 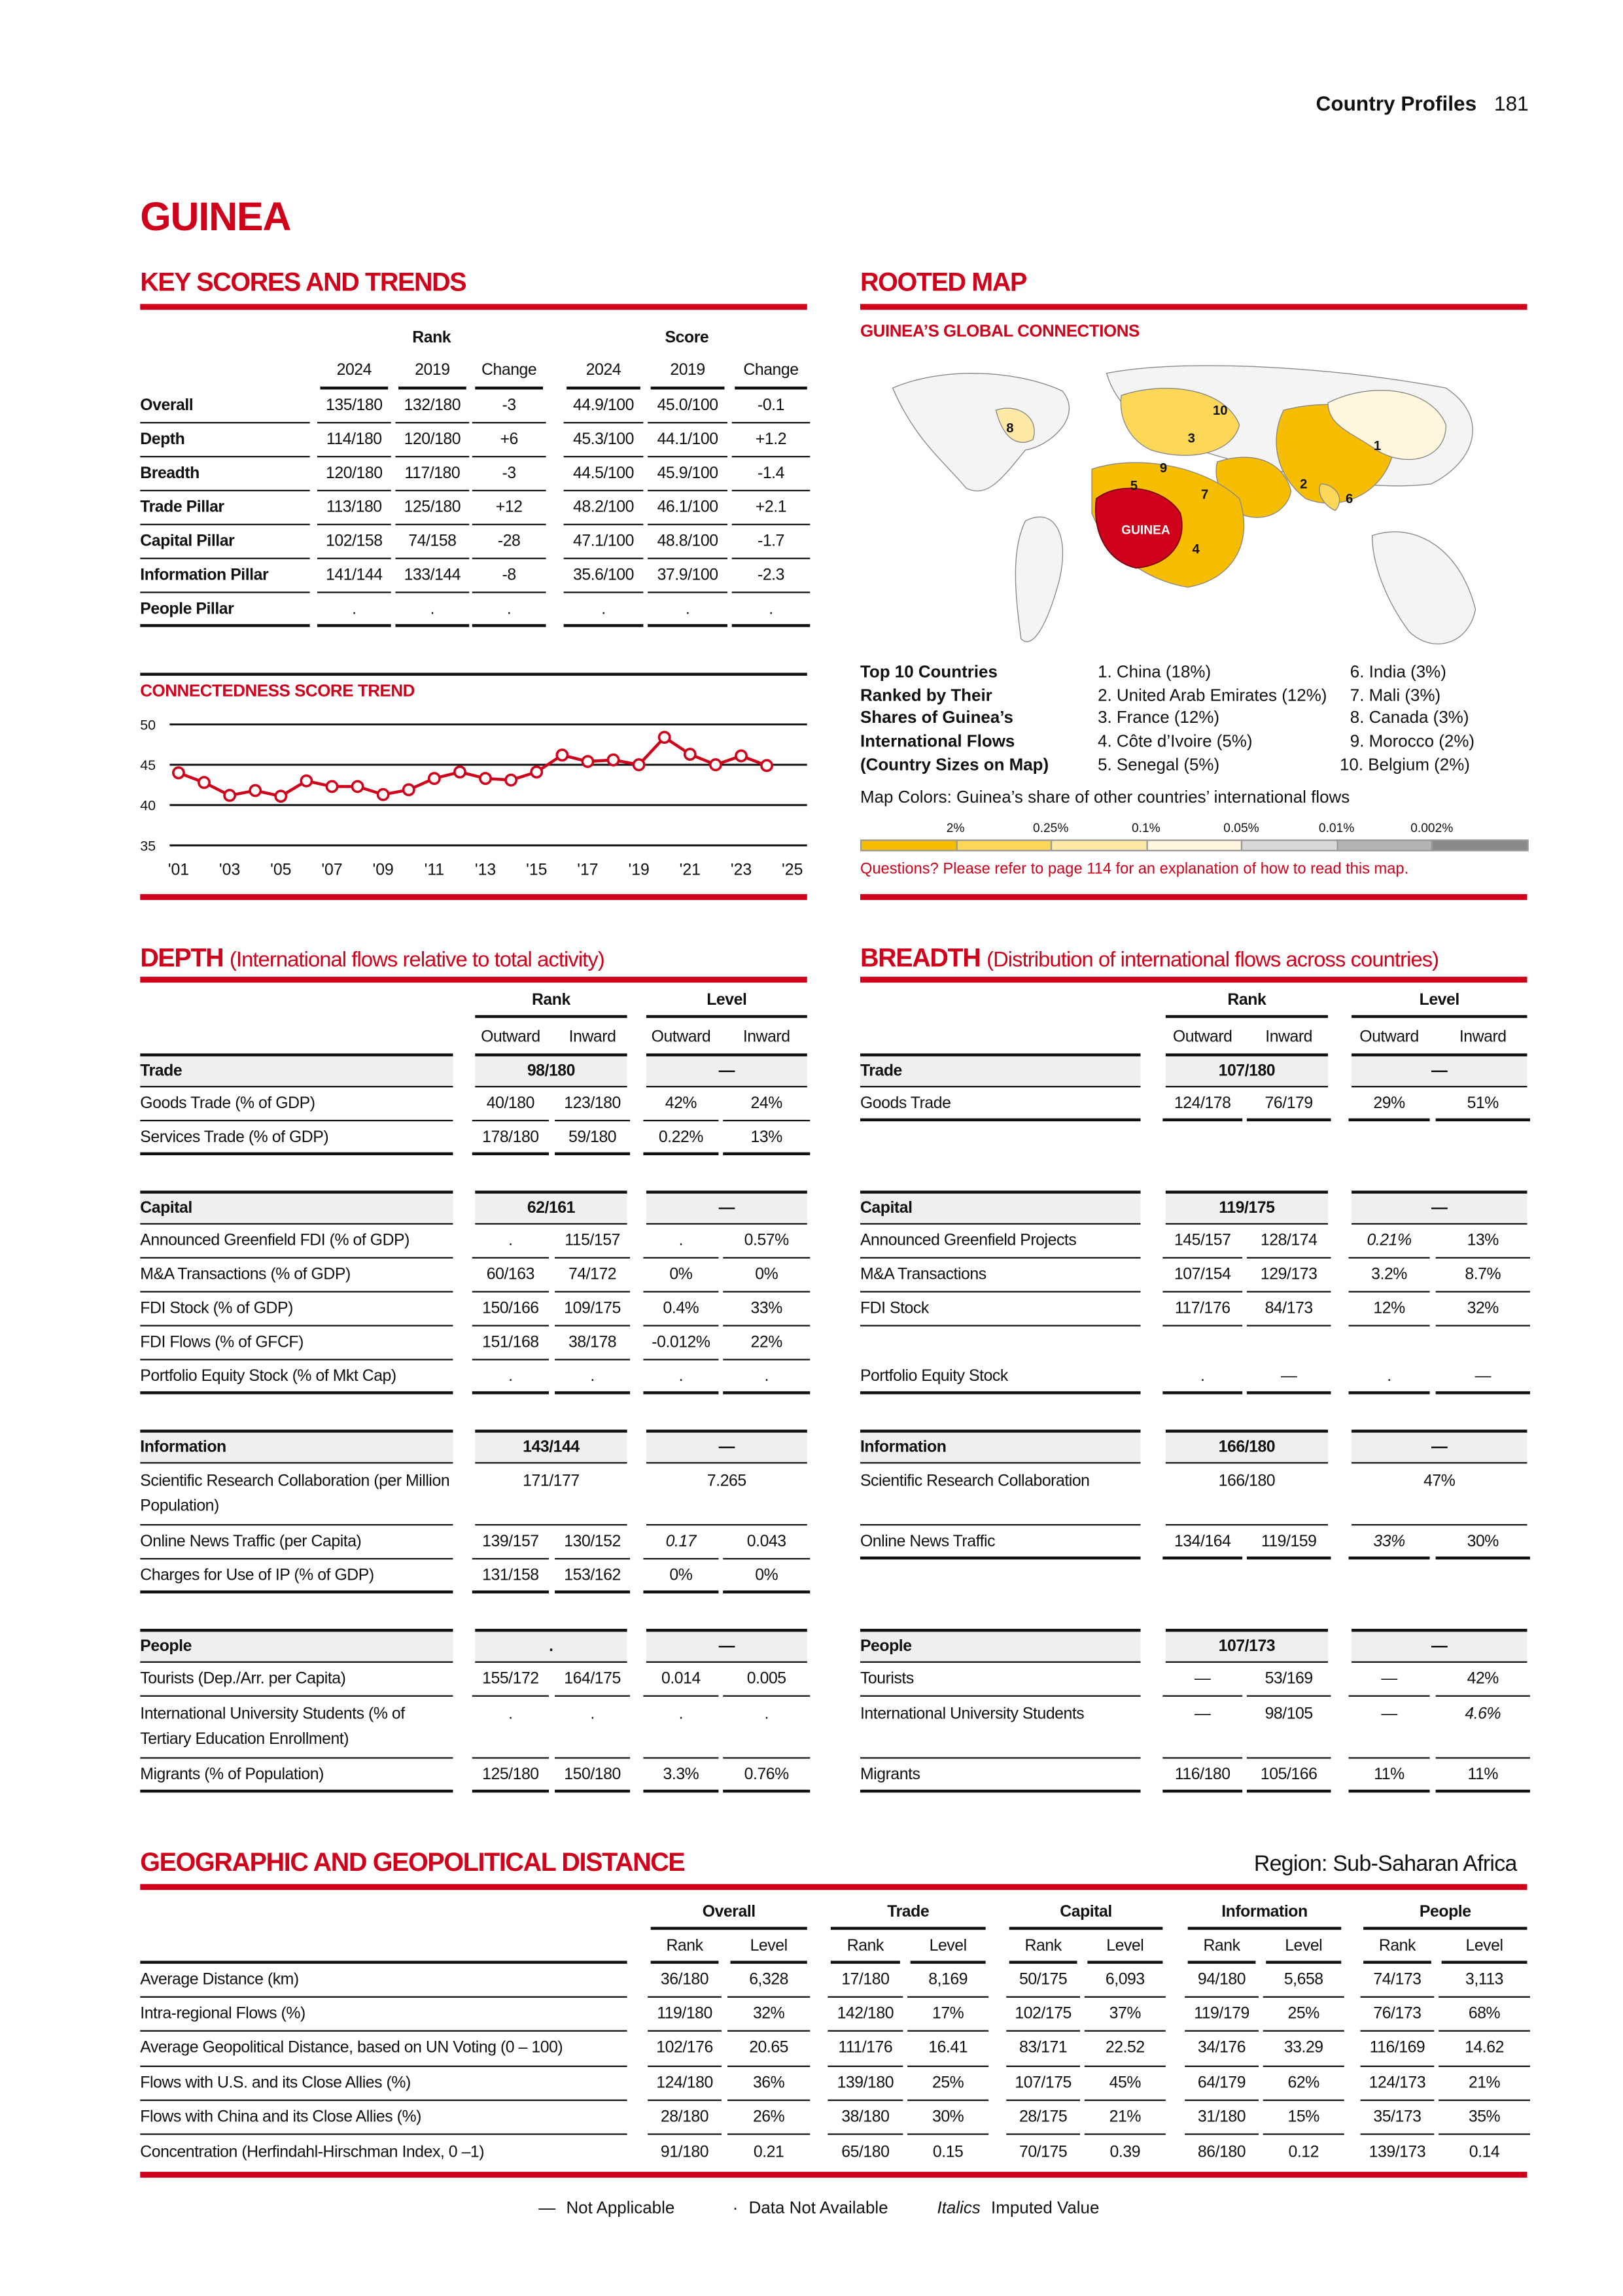 I want to click on row-label: Portfolio Equity Stock, so click(x=1000, y=1378).